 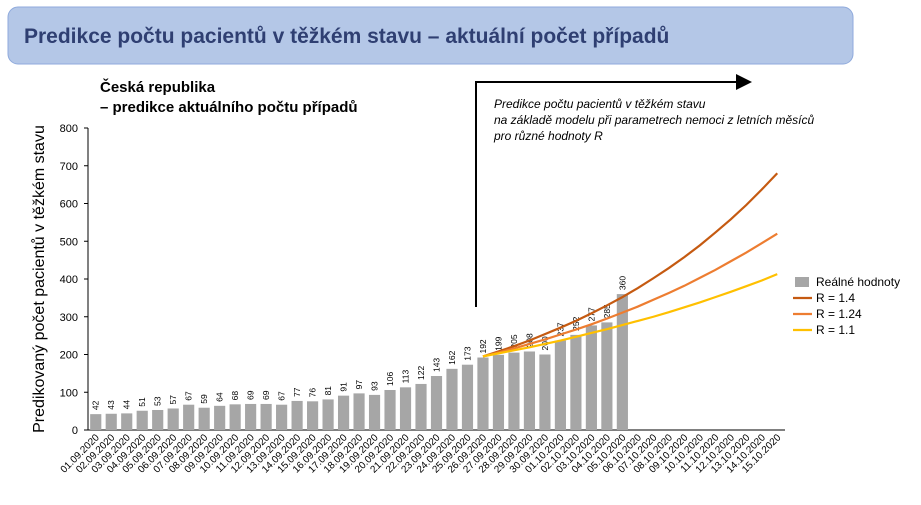 What do you see at coordinates (69, 318) in the screenshot?
I see `y-tick-label: 300` at bounding box center [69, 318].